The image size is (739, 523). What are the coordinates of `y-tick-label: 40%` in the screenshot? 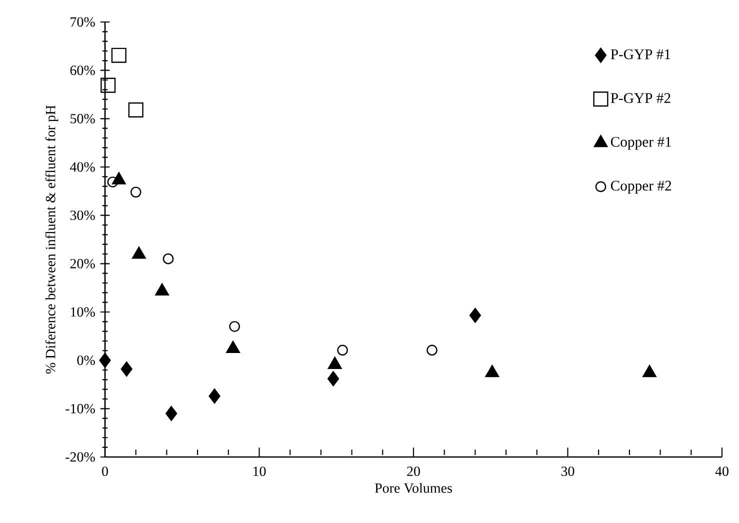 It's located at (82, 167).